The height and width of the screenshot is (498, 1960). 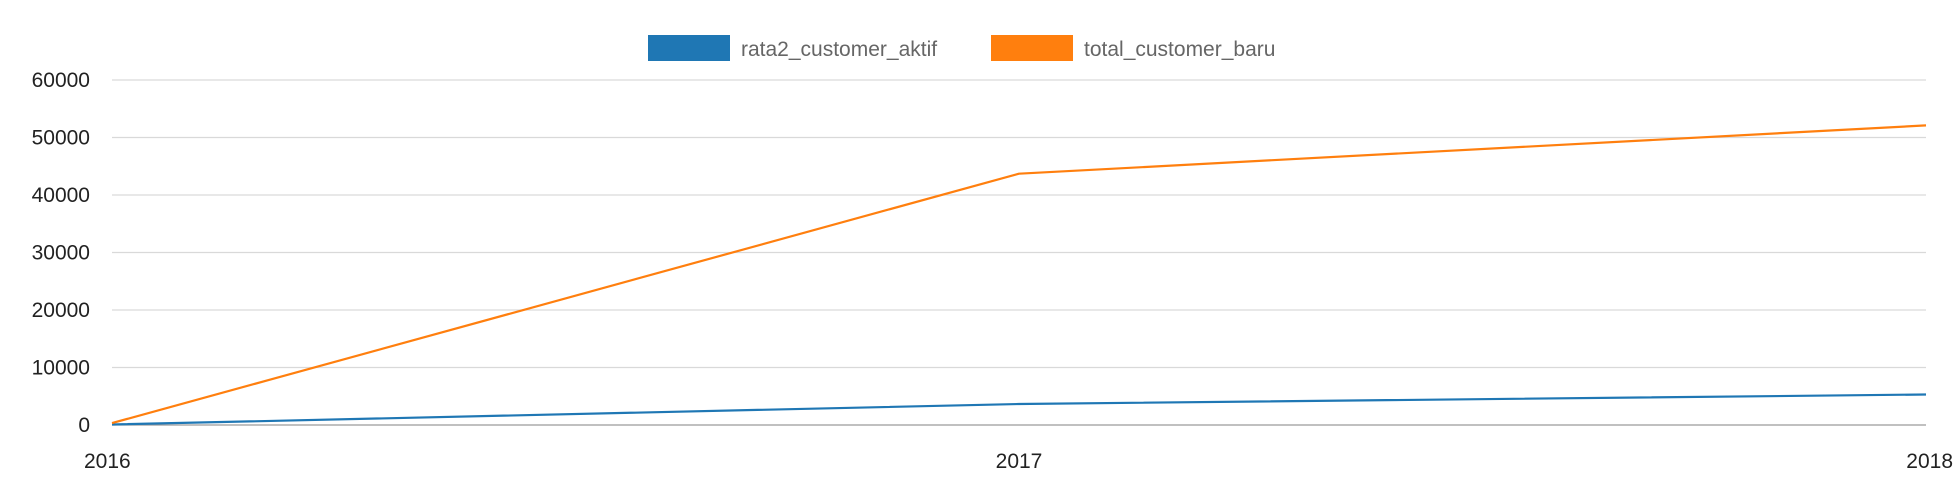 I want to click on y-tick-label: 50000, so click(x=61, y=138).